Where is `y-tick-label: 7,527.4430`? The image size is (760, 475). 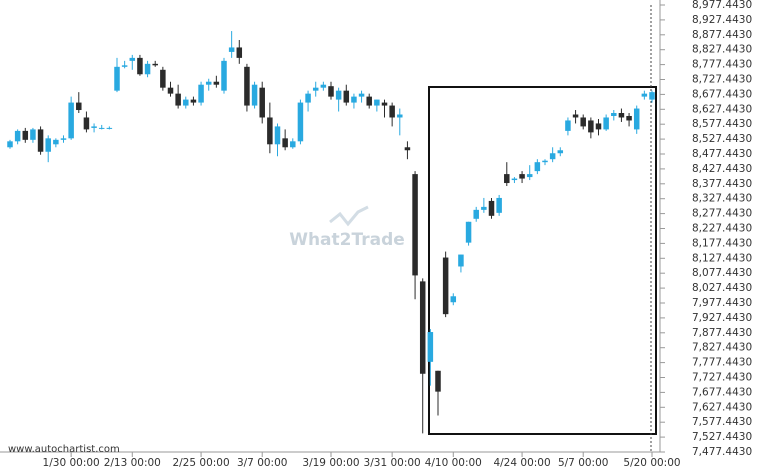
y-tick-label: 7,527.4430 is located at coordinates (722, 437).